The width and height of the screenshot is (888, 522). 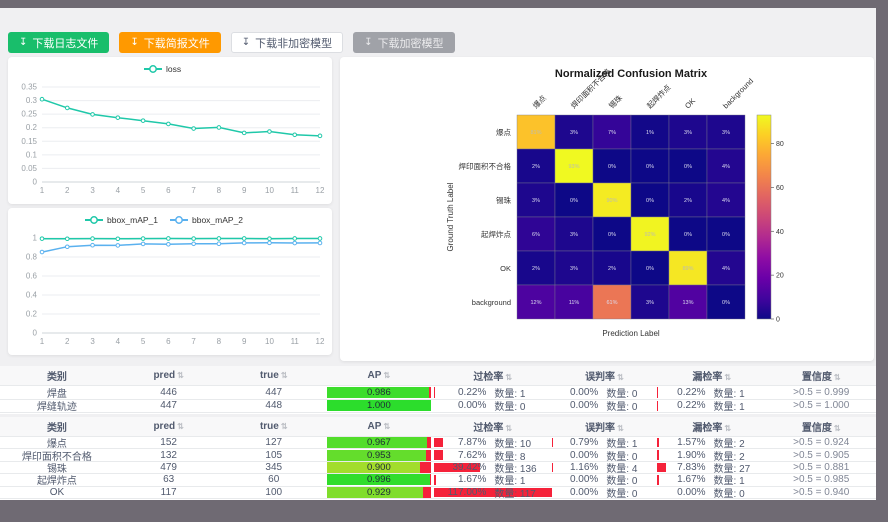 What do you see at coordinates (584, 467) in the screenshot?
I see `rate-percent: 1.16%` at bounding box center [584, 467].